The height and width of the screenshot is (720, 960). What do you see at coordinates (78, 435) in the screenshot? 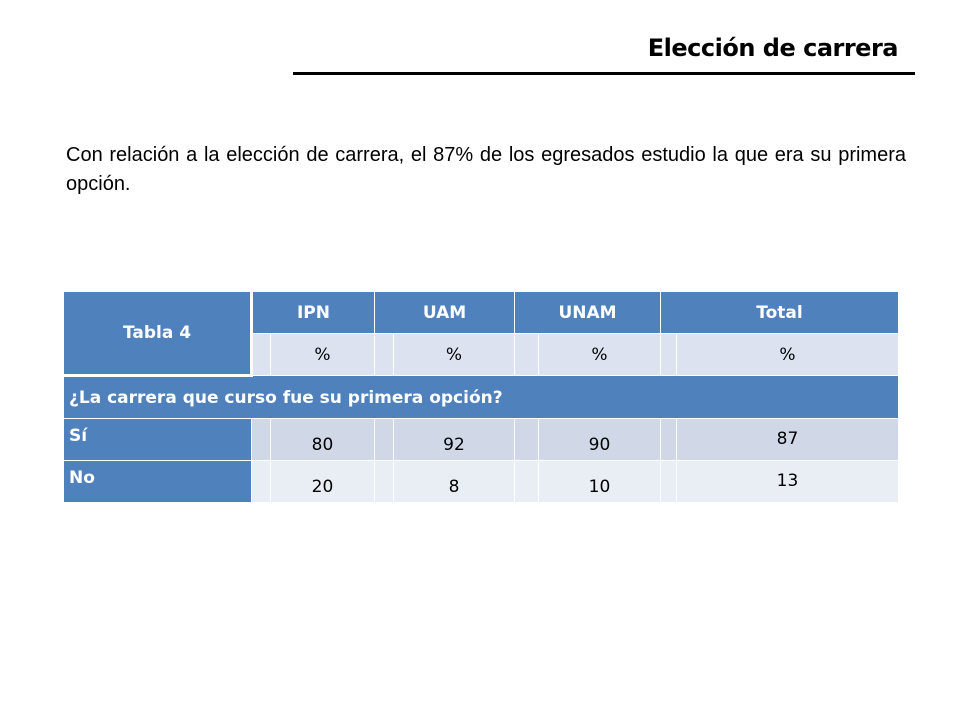
I see `row-label-text: Sí` at bounding box center [78, 435].